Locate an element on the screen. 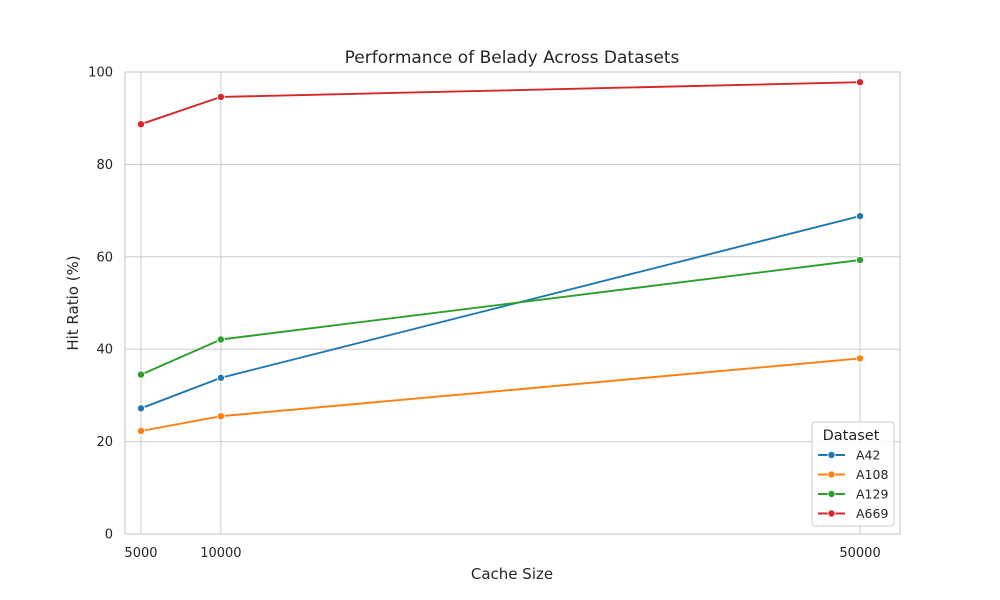  legend-label: A108 is located at coordinates (872, 474).